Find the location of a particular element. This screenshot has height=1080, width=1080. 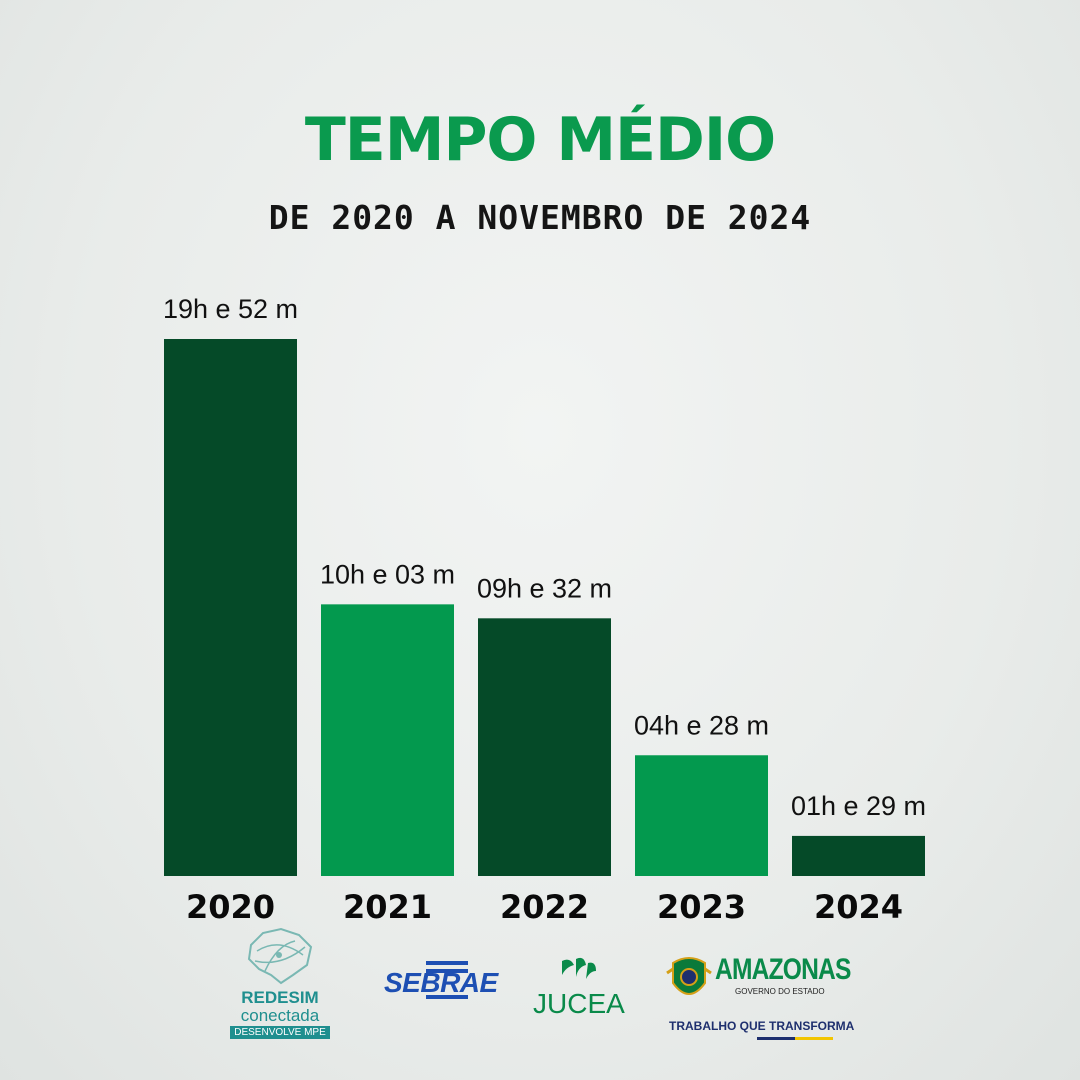

bar-value-label-2022: 09h e 32 m is located at coordinates (544, 588).